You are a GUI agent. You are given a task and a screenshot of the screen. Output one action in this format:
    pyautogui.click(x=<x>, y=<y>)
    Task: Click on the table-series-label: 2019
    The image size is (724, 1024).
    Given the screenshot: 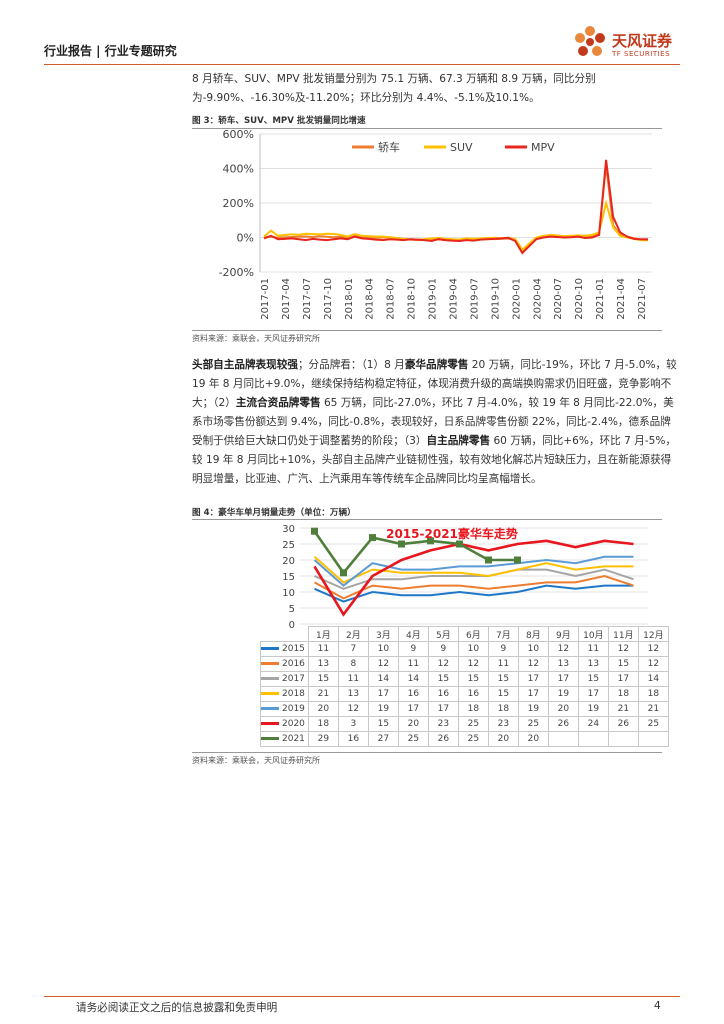 What is the action you would take?
    pyautogui.click(x=284, y=709)
    